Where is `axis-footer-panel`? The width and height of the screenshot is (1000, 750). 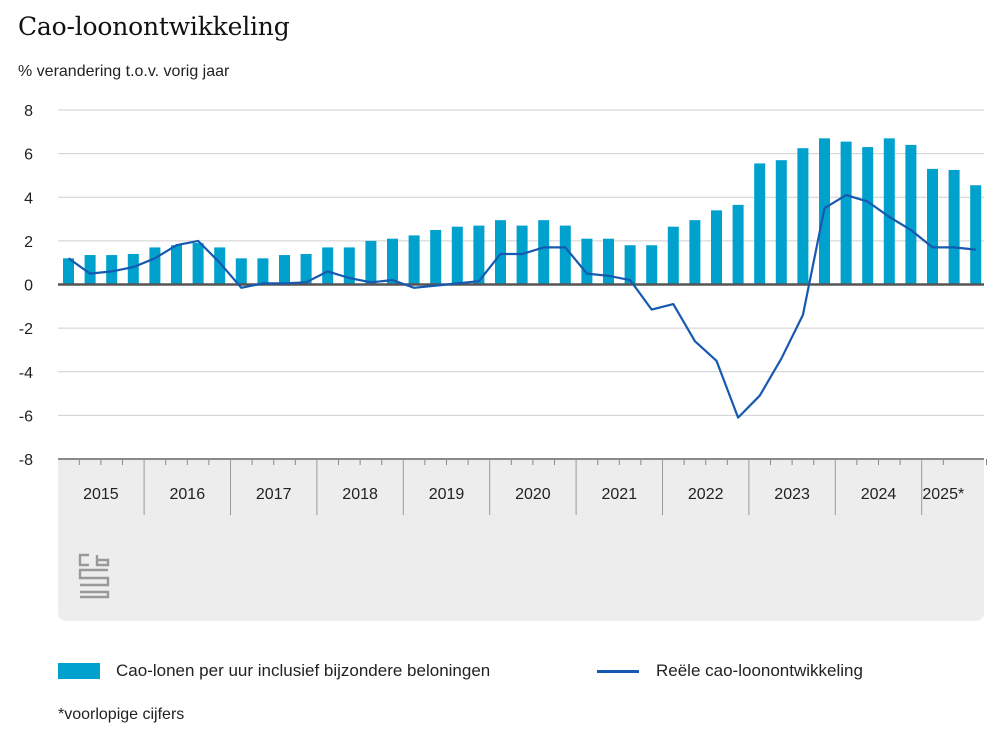 axis-footer-panel is located at coordinates (521, 568).